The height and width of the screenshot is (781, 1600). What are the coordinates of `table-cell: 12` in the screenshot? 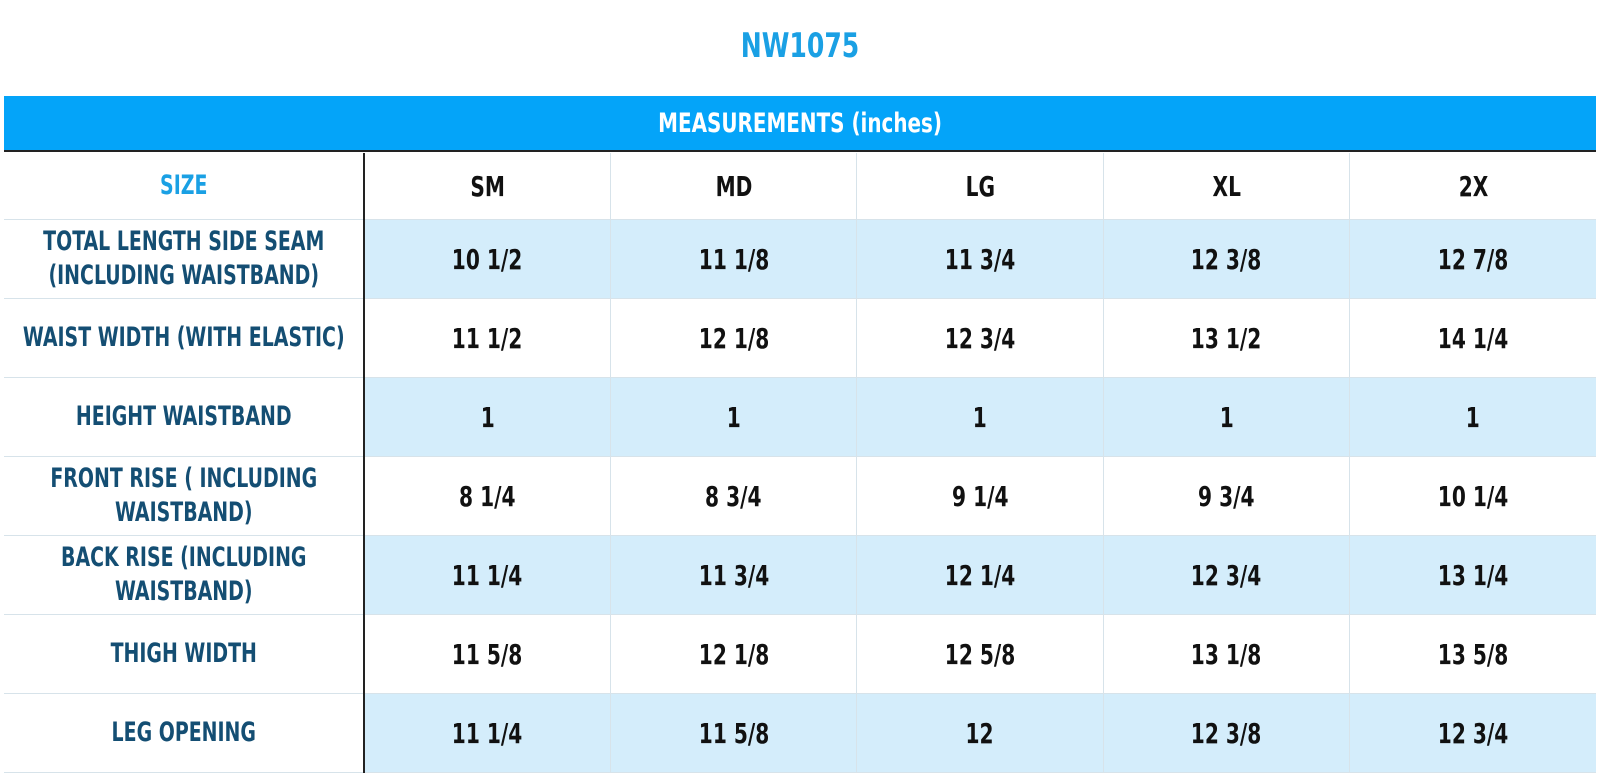 It's located at (980, 733).